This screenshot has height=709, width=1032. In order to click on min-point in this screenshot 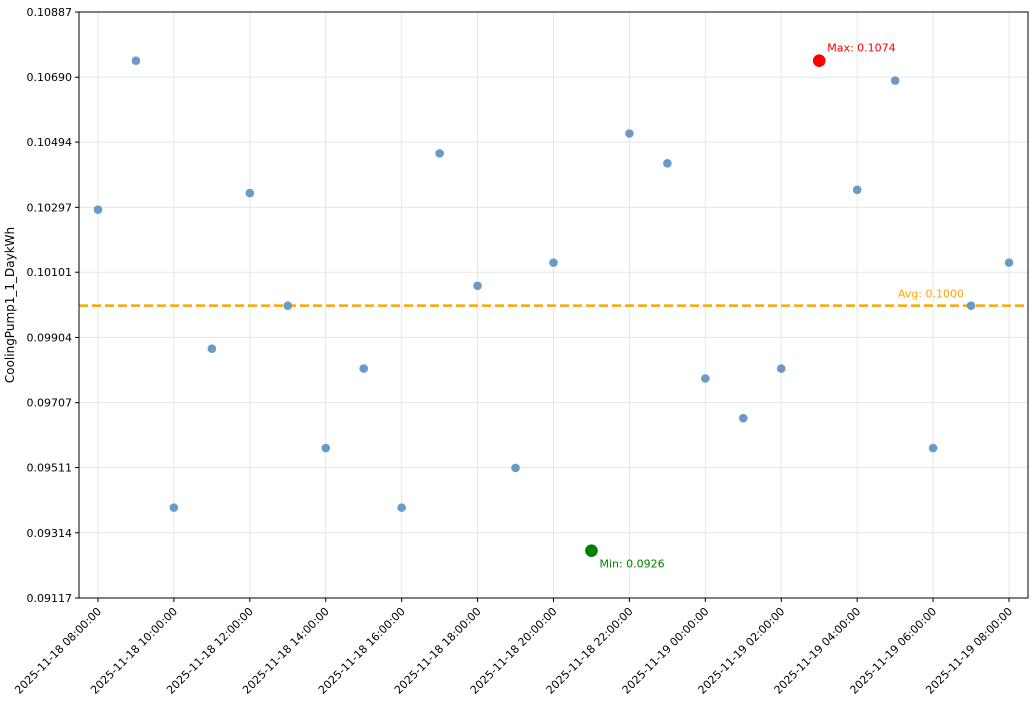, I will do `click(591, 550)`.